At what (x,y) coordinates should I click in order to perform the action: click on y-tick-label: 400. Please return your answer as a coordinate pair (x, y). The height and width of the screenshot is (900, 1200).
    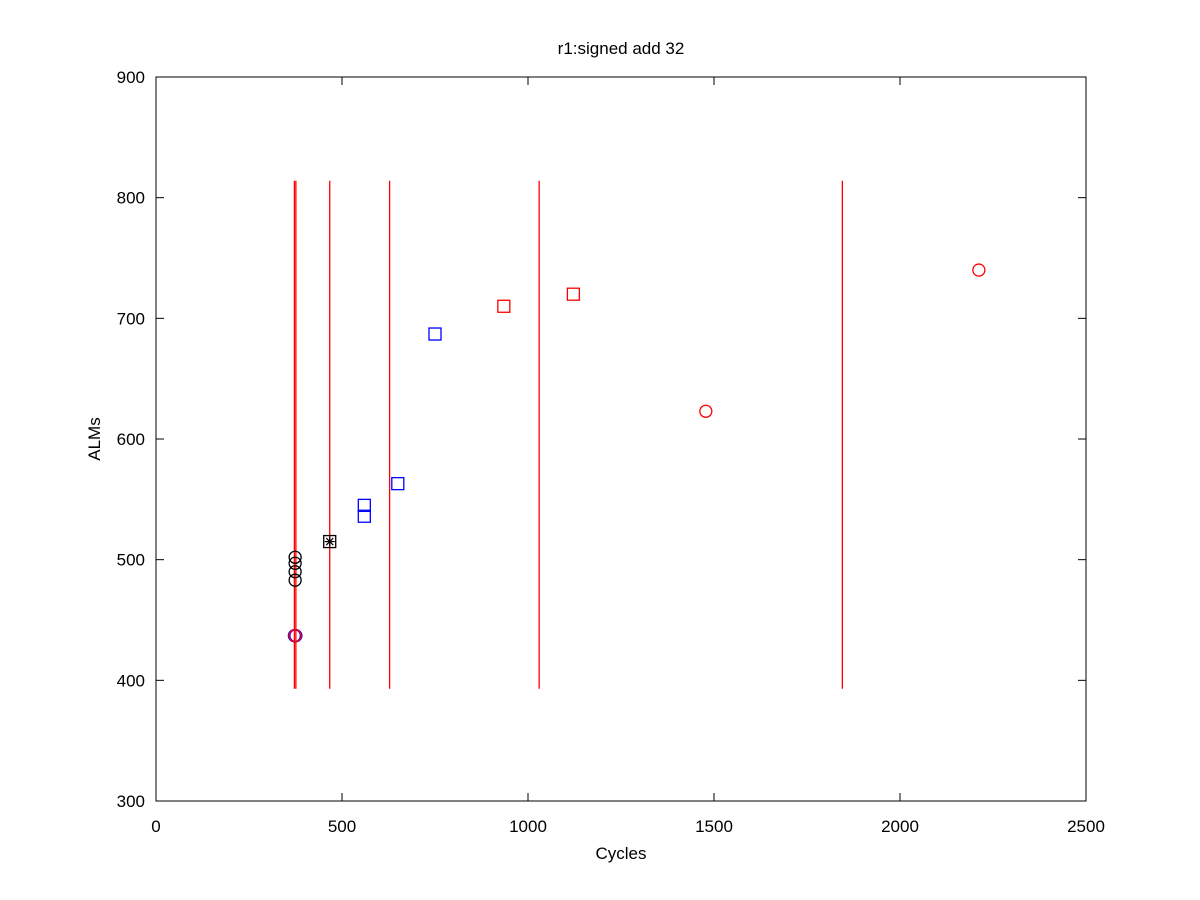
    Looking at the image, I should click on (131, 680).